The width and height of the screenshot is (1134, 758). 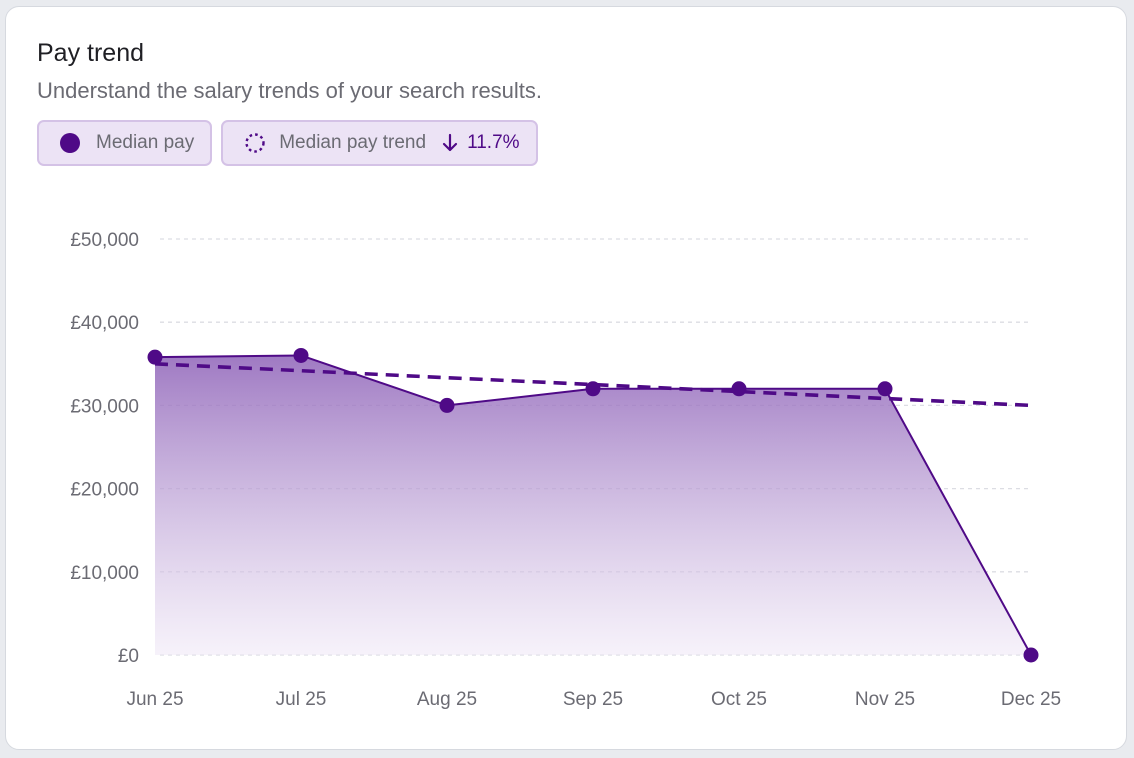 What do you see at coordinates (301, 699) in the screenshot?
I see `x-tick-label: Jul 25` at bounding box center [301, 699].